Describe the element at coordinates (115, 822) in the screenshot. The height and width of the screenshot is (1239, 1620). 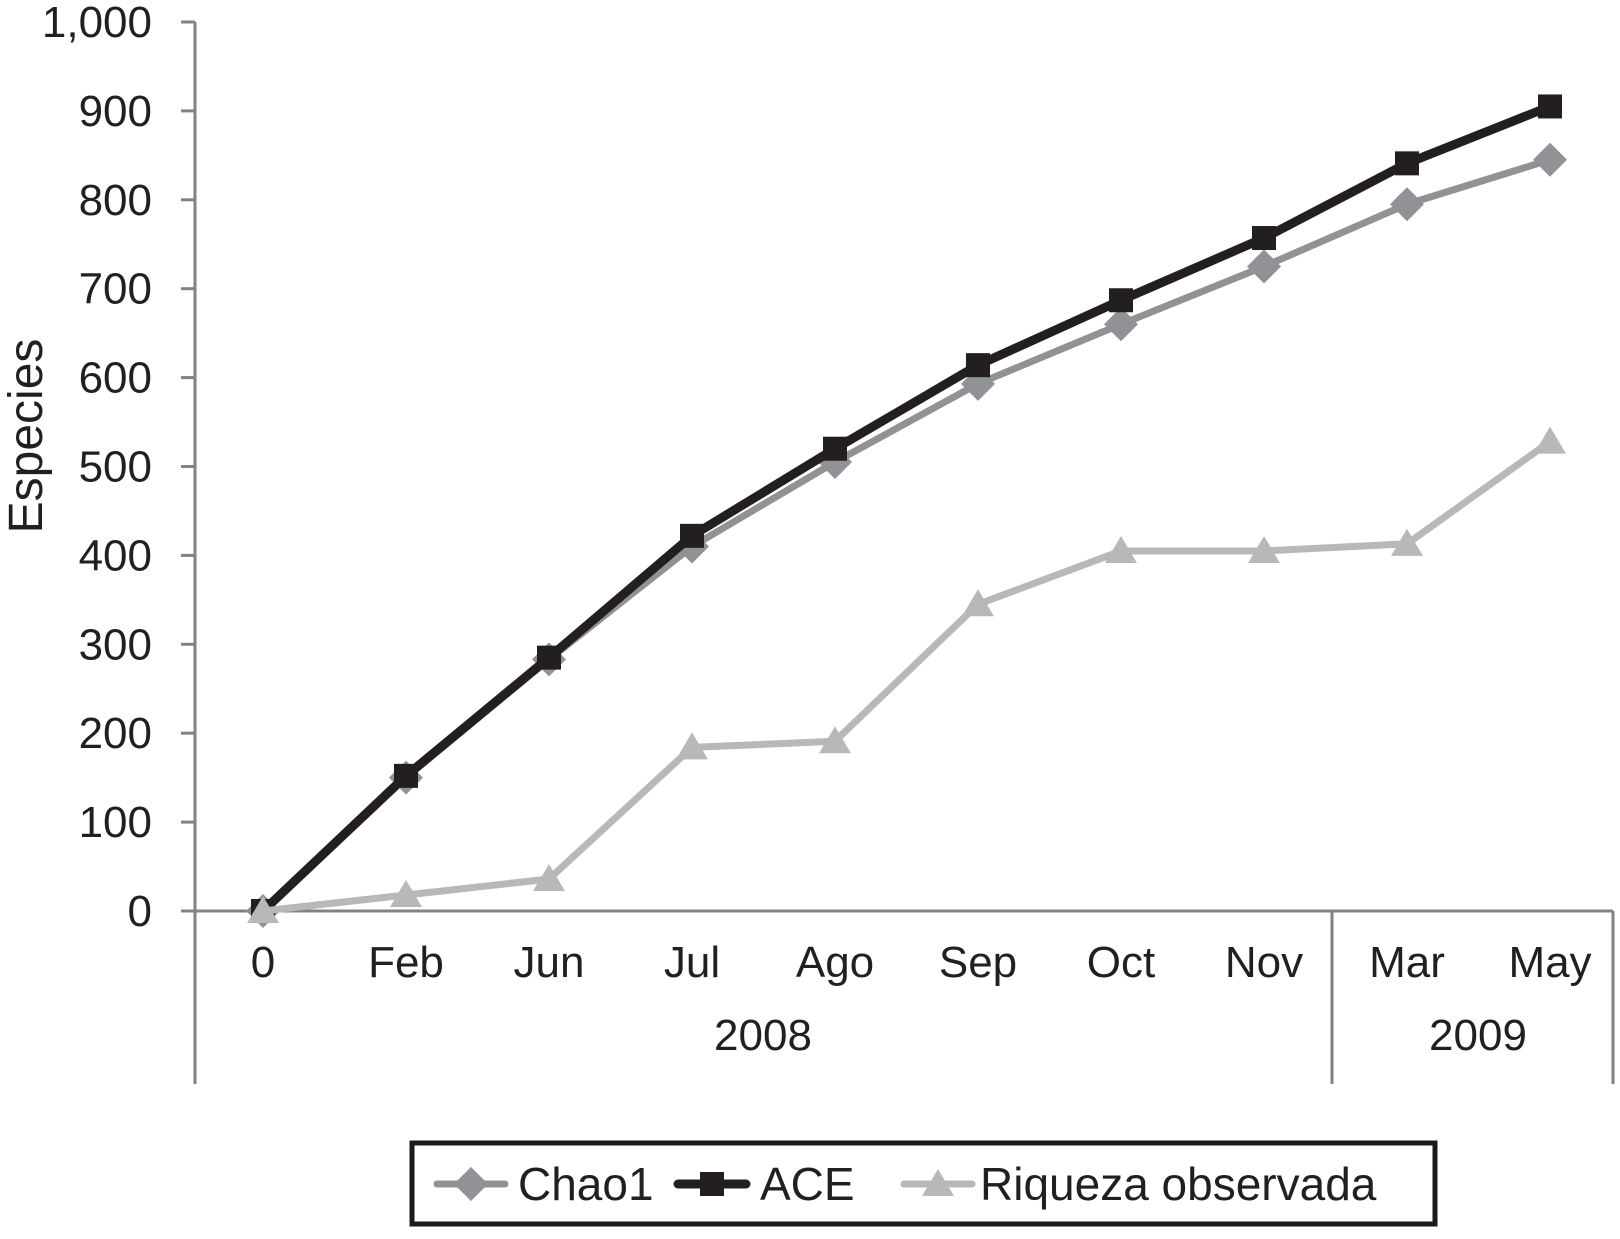
I see `y-tick-label: 100` at that location.